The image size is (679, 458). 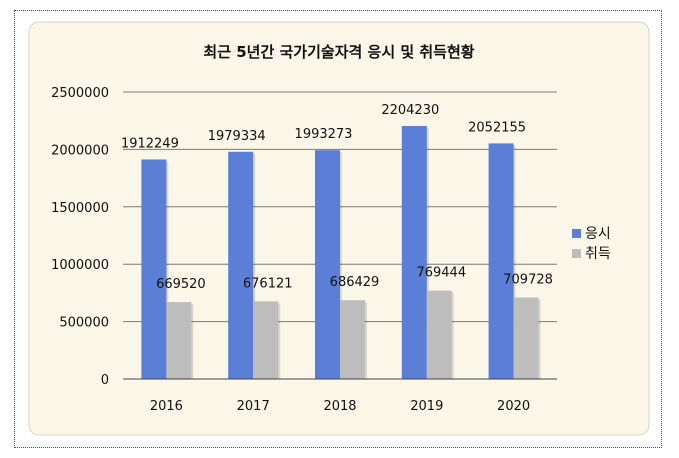 I want to click on data-label: 1912249, so click(x=150, y=143).